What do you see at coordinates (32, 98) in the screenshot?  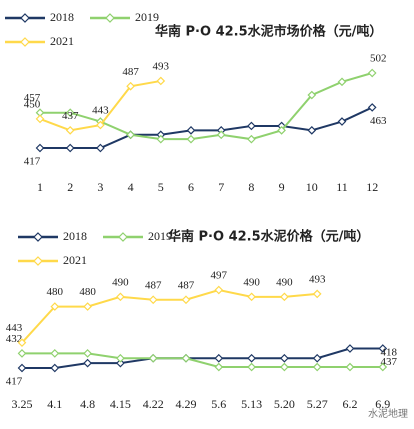 I see `value-label: 457` at bounding box center [32, 98].